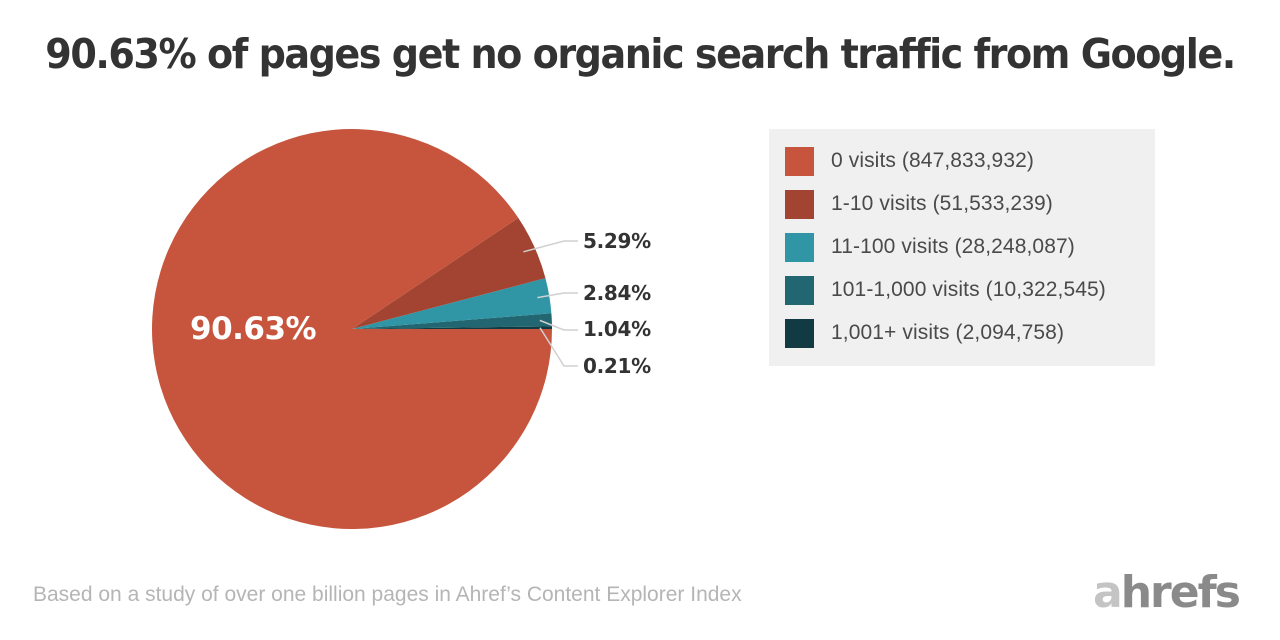 The height and width of the screenshot is (640, 1280). I want to click on legend-item-1-10-visits: 1-10 visits (51,533,239), so click(919, 204).